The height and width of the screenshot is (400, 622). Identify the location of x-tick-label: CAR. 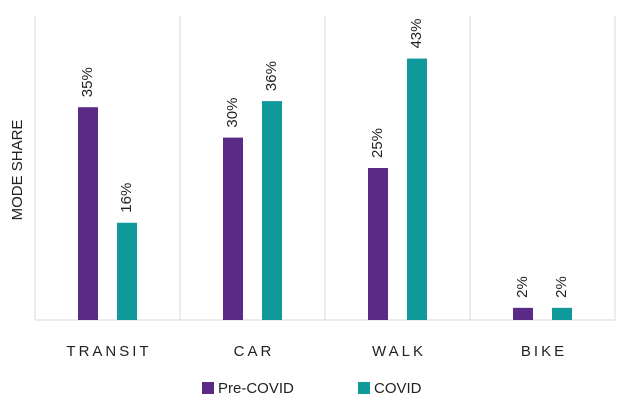
(254, 351).